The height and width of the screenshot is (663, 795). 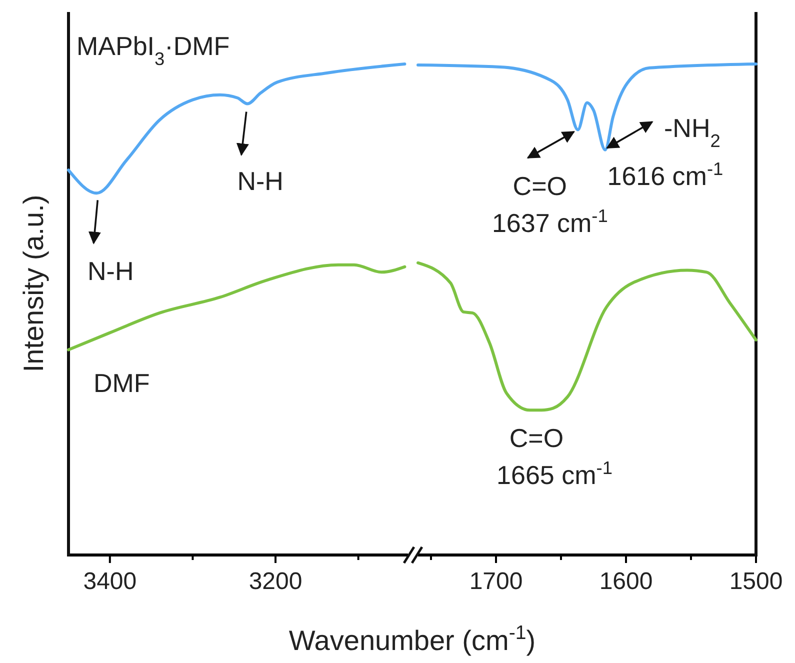 What do you see at coordinates (275, 582) in the screenshot?
I see `x-tick-label: 3200` at bounding box center [275, 582].